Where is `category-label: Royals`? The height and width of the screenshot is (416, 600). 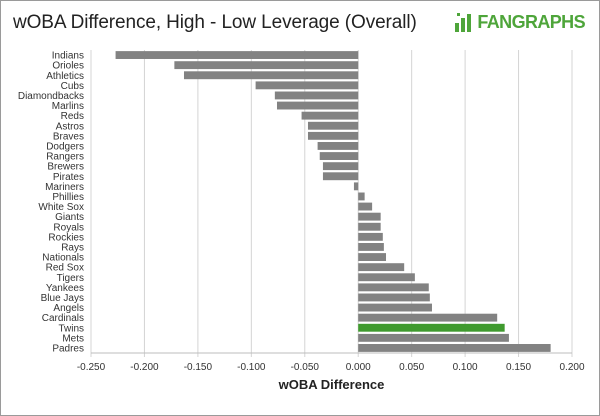 category-label: Royals is located at coordinates (68, 227).